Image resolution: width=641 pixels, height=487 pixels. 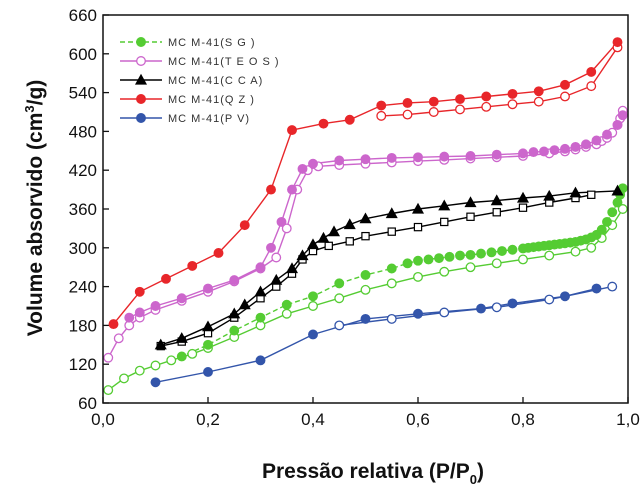 What do you see at coordinates (83, 325) in the screenshot?
I see `y-tick-label: 180` at bounding box center [83, 325].